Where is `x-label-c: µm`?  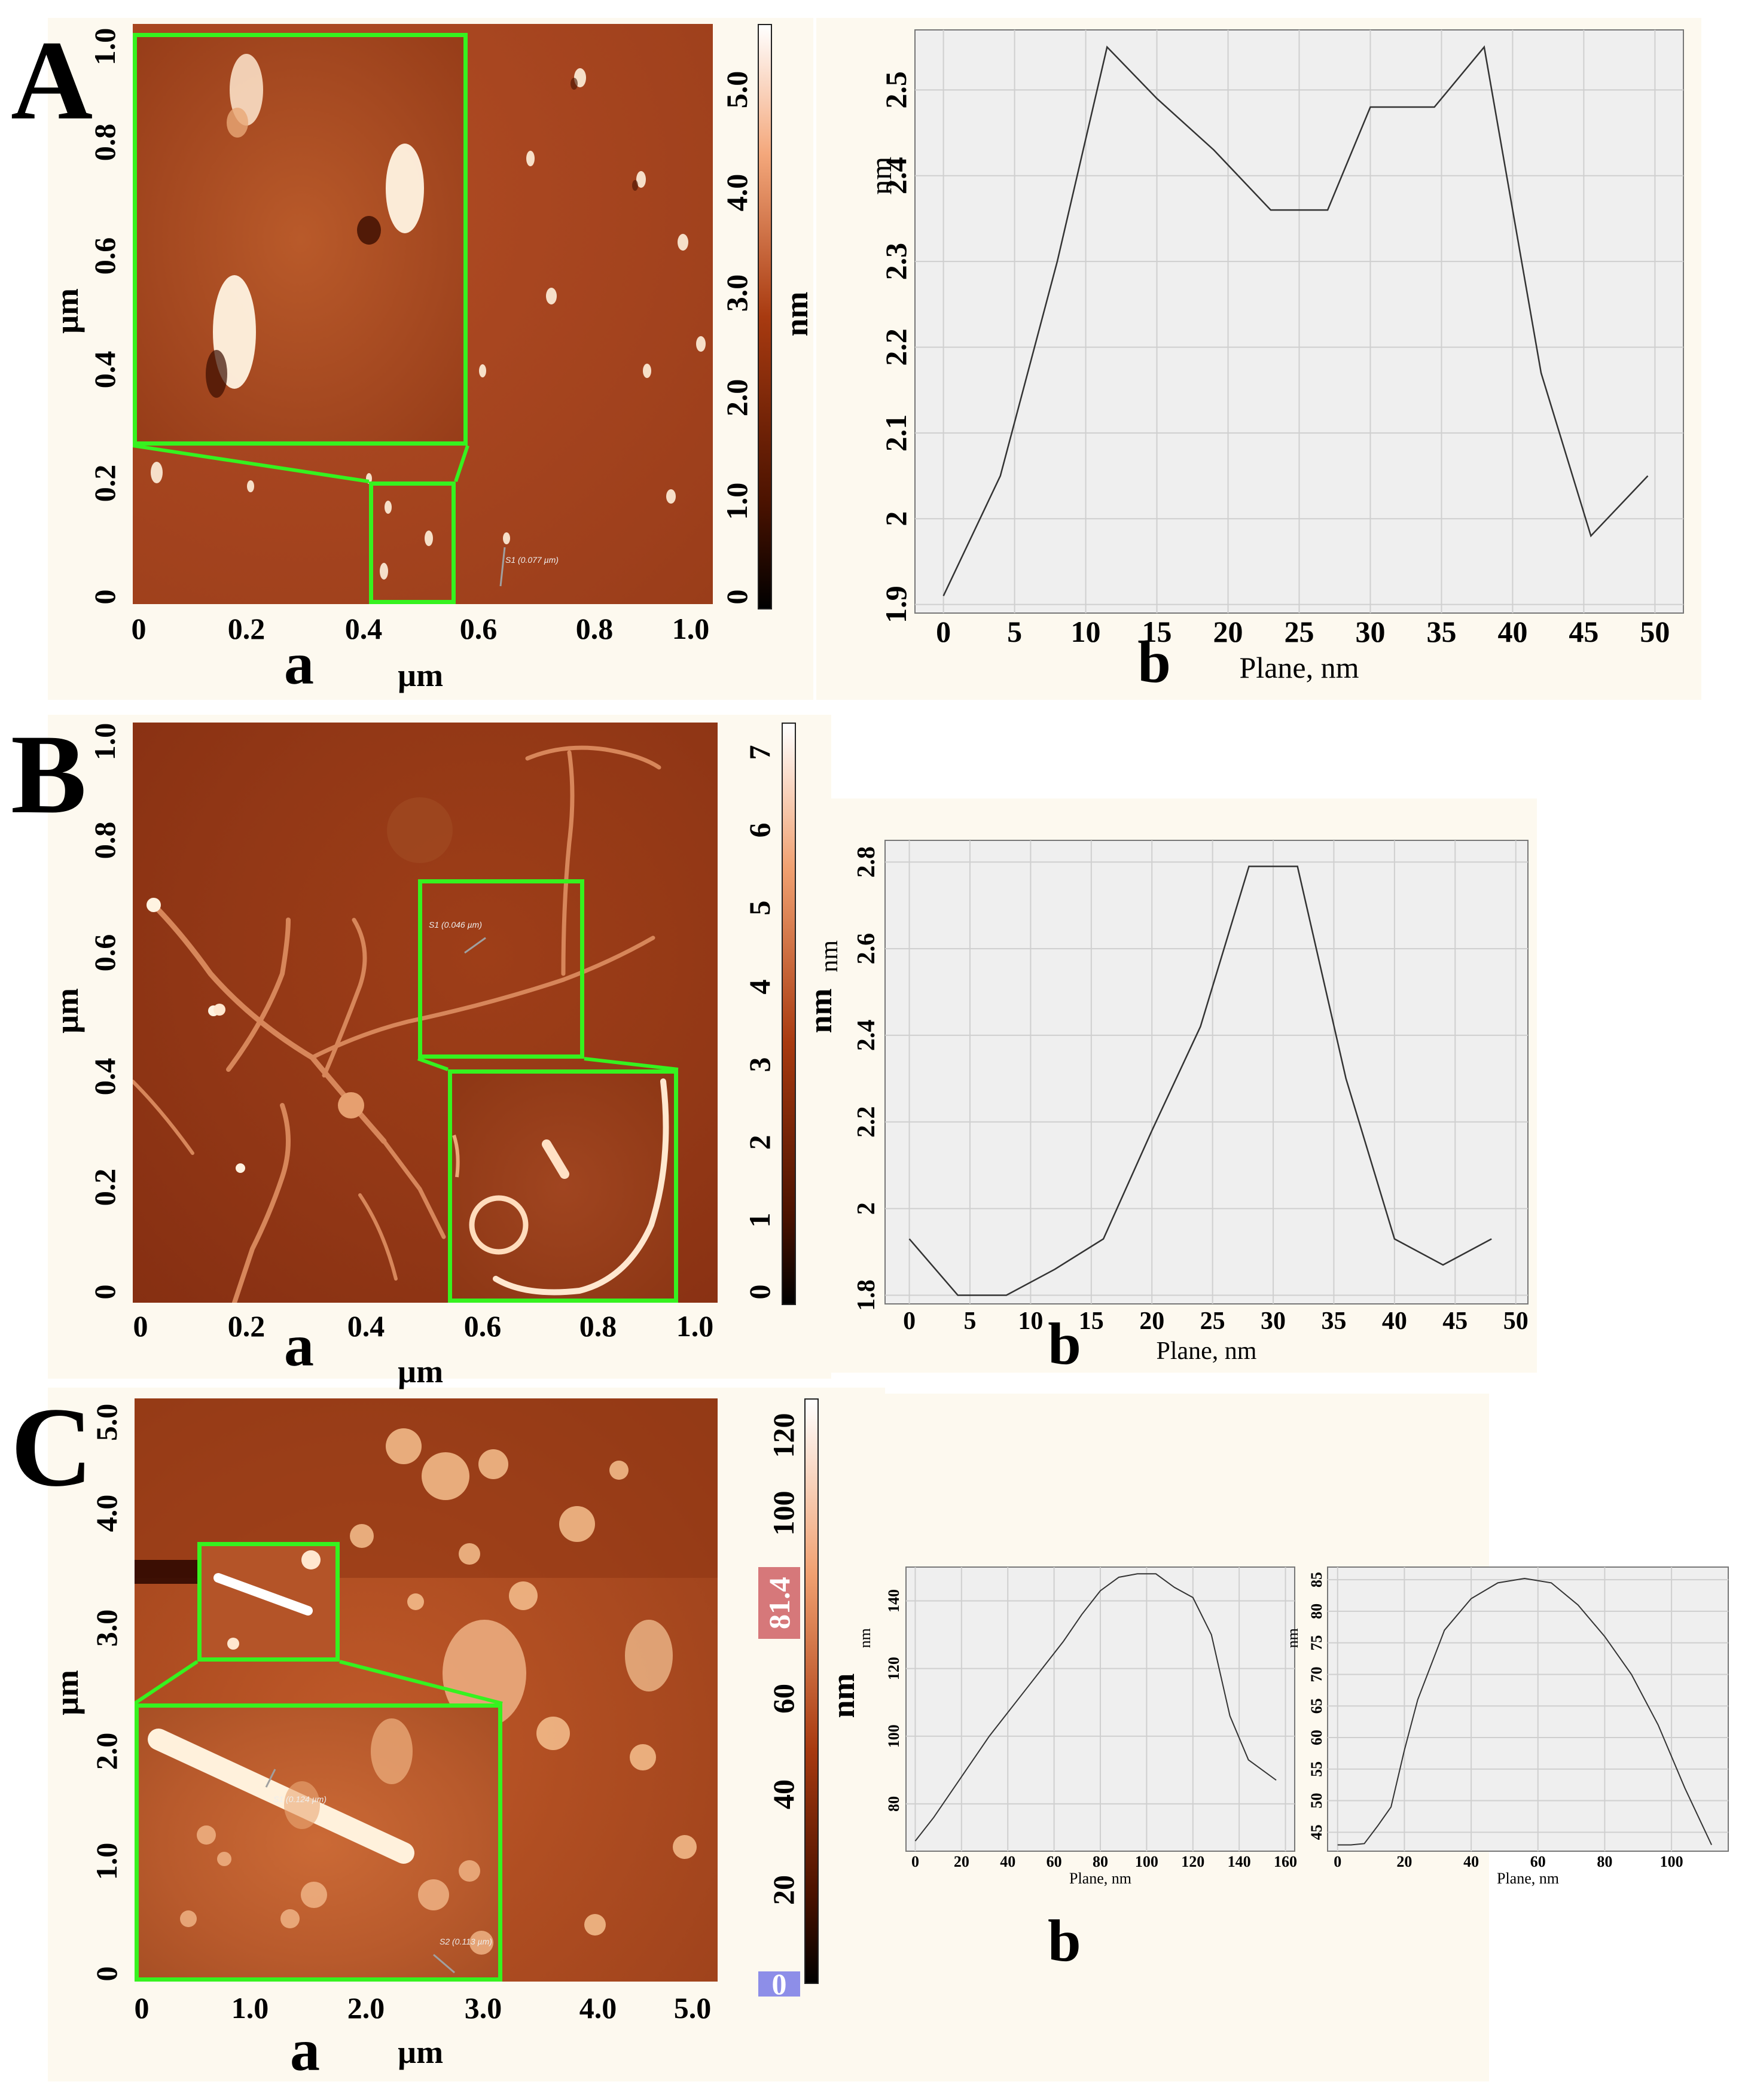
x-label-c: µm is located at coordinates (421, 2052).